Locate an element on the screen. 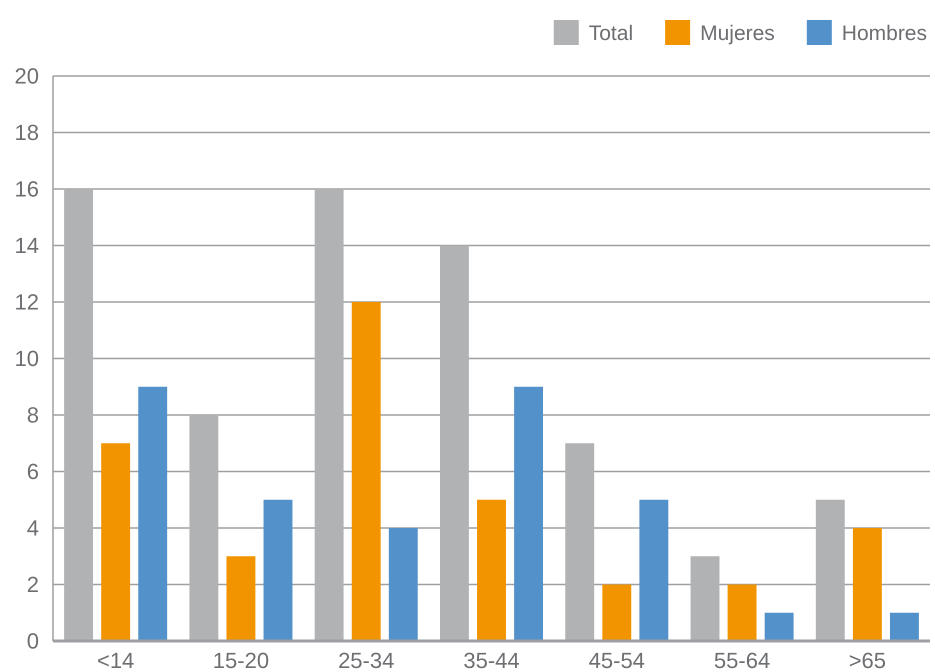 This screenshot has height=672, width=935. y-tick-label: 10 is located at coordinates (26, 359).